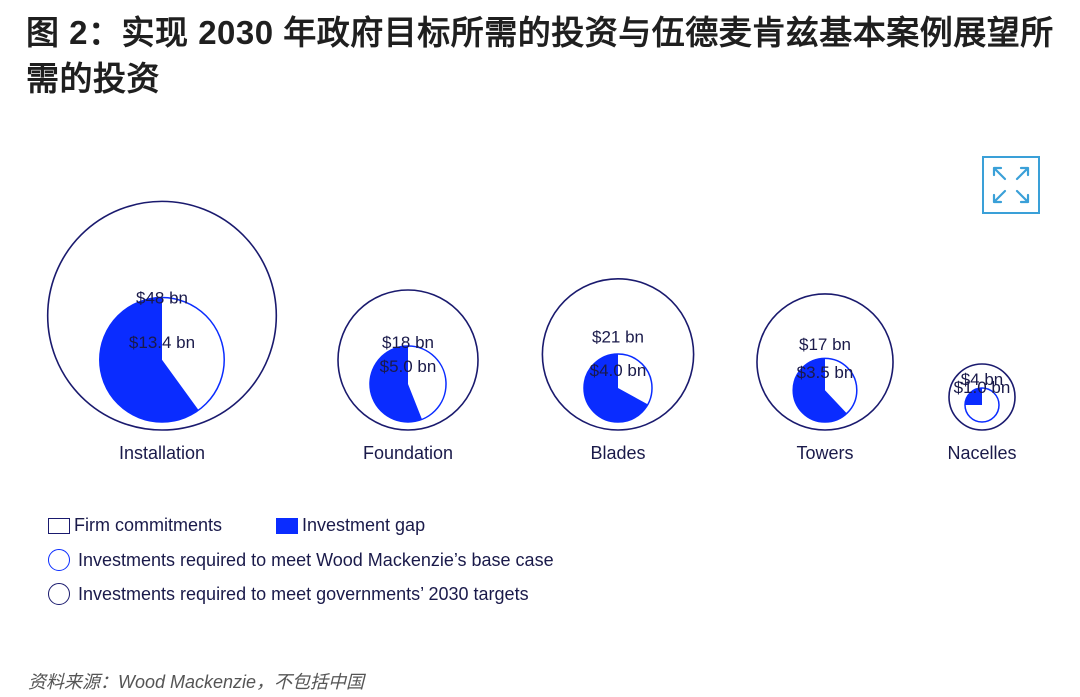  What do you see at coordinates (408, 366) in the screenshot?
I see `base-case-label: $5.0 bn` at bounding box center [408, 366].